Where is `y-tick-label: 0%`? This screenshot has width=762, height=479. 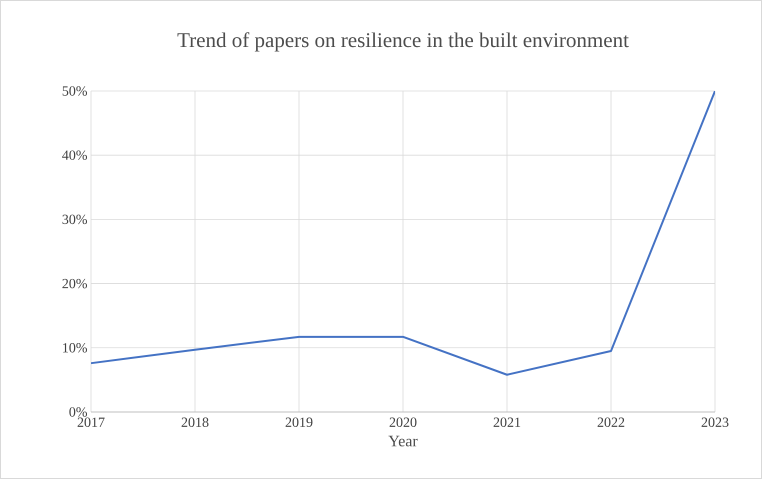 y-tick-label: 0% is located at coordinates (78, 412).